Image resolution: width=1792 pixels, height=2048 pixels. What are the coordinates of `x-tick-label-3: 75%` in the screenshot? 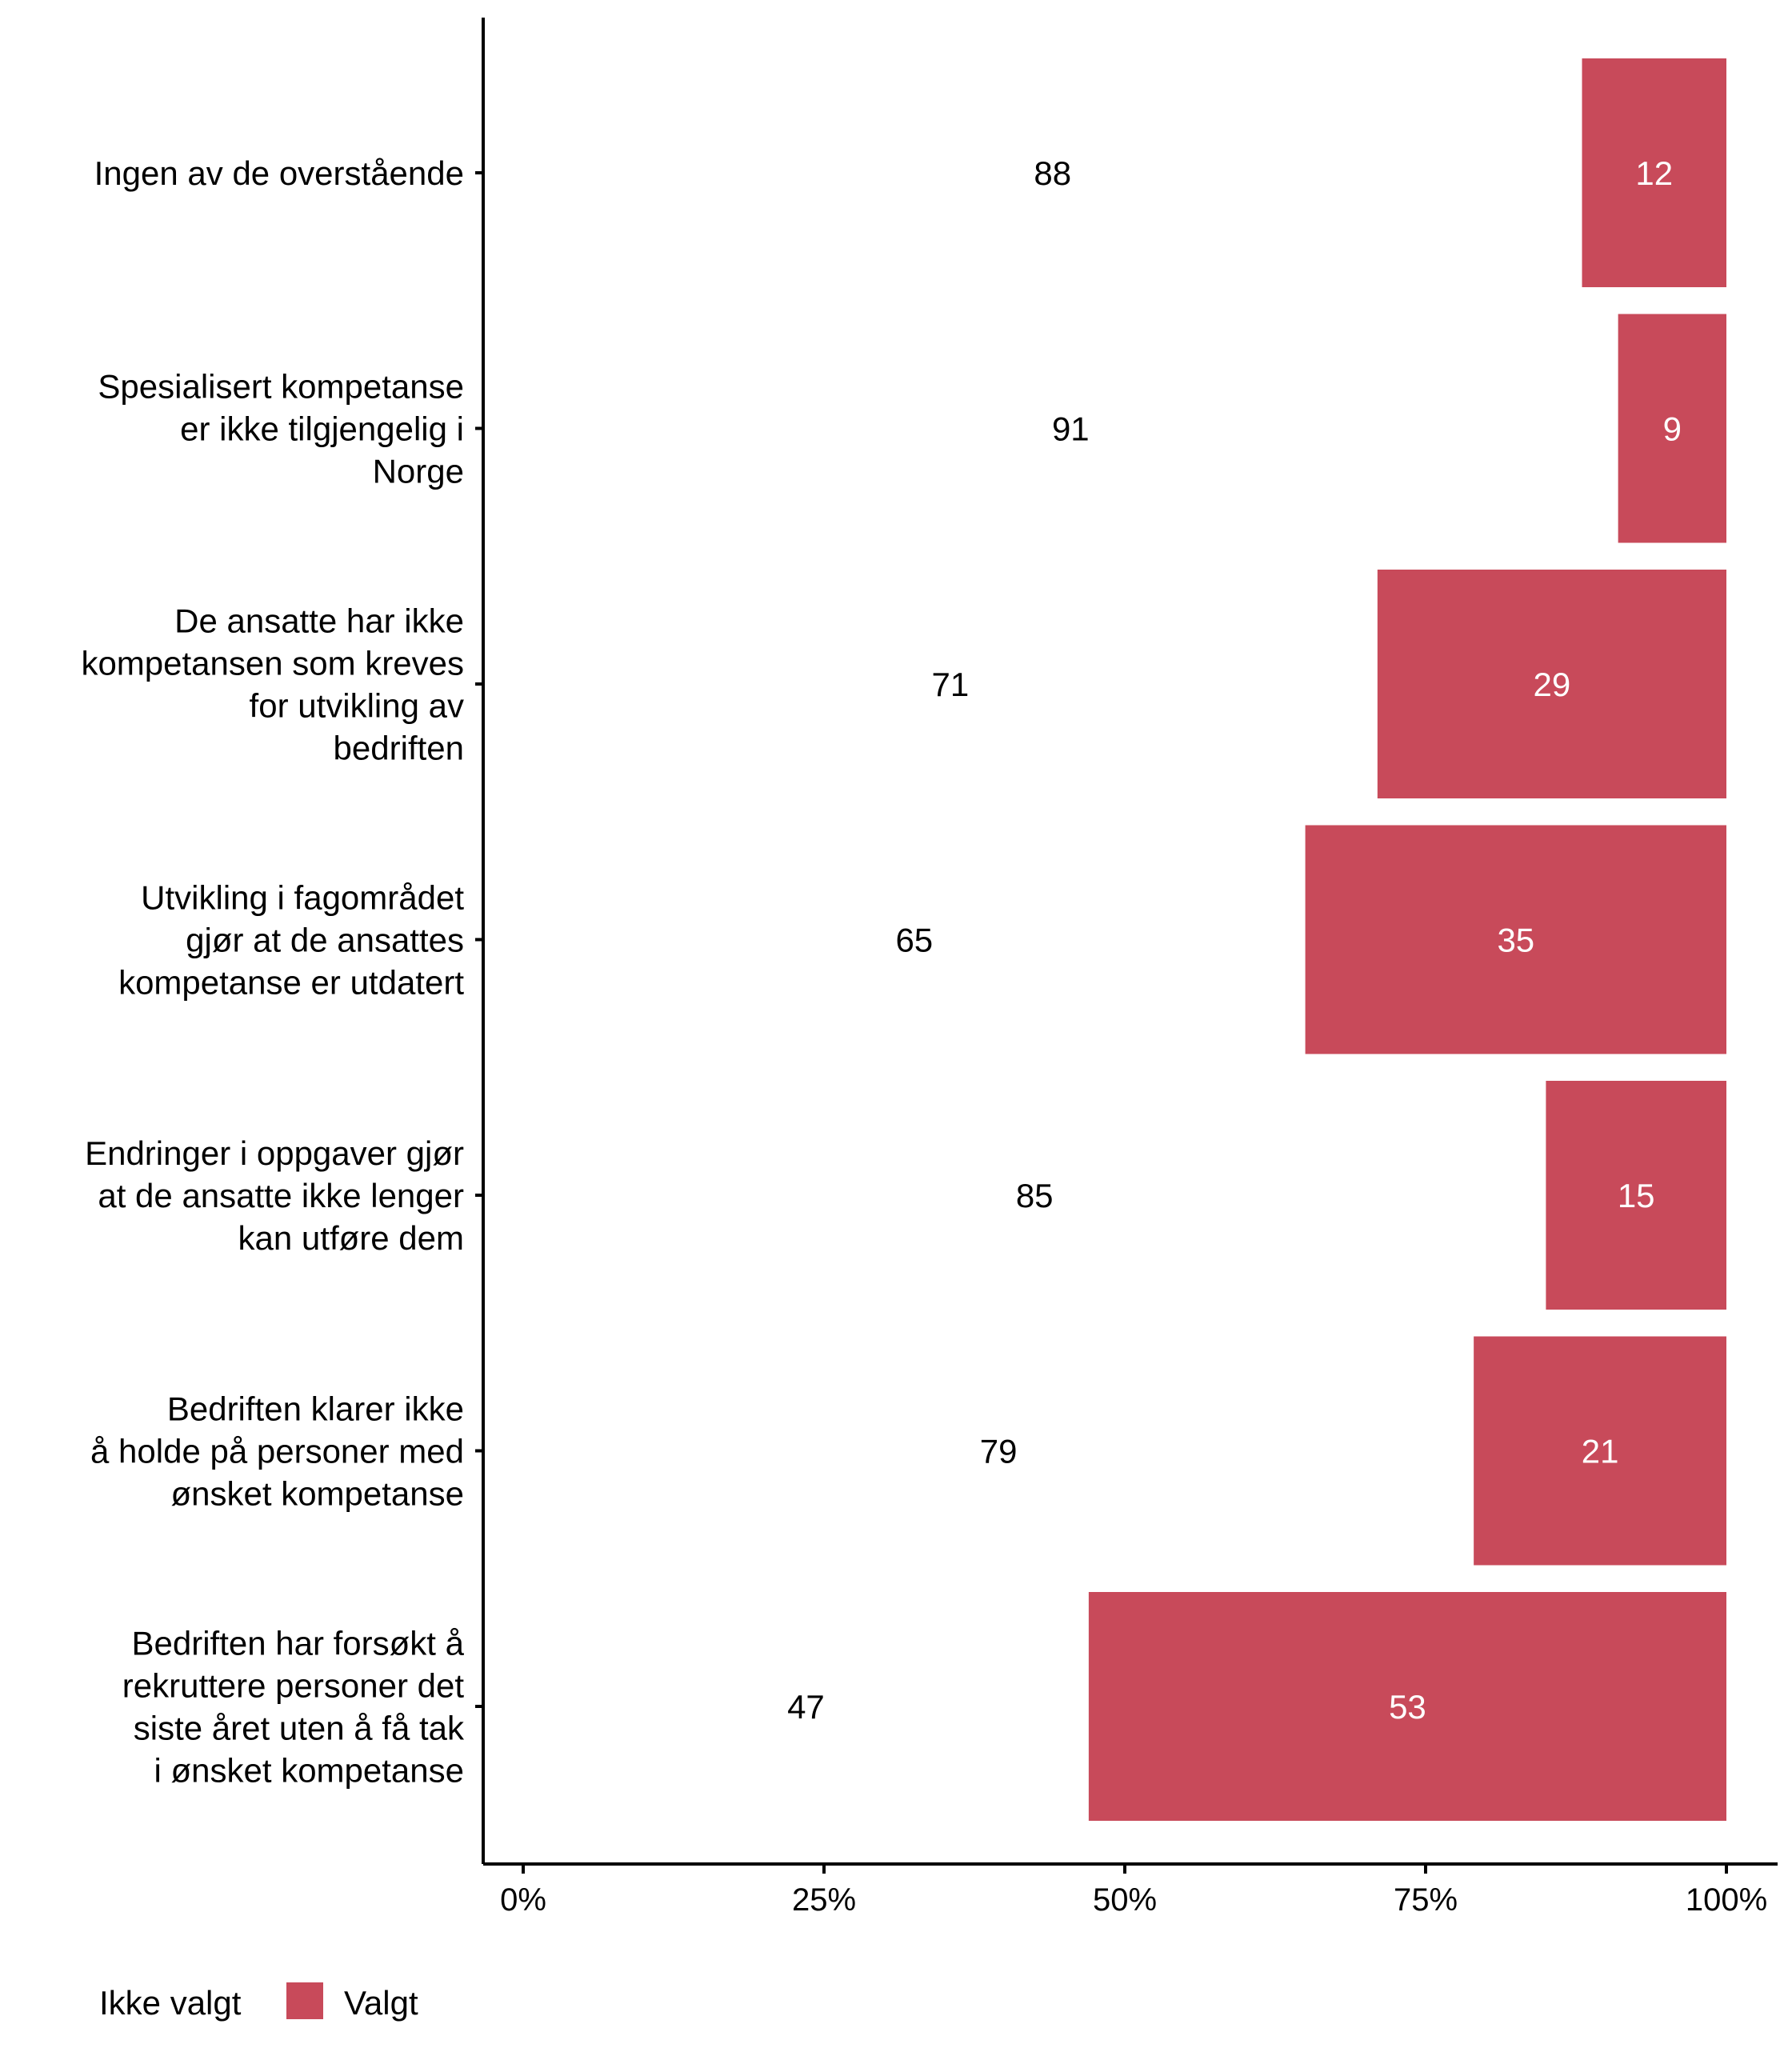 It's located at (1426, 1900).